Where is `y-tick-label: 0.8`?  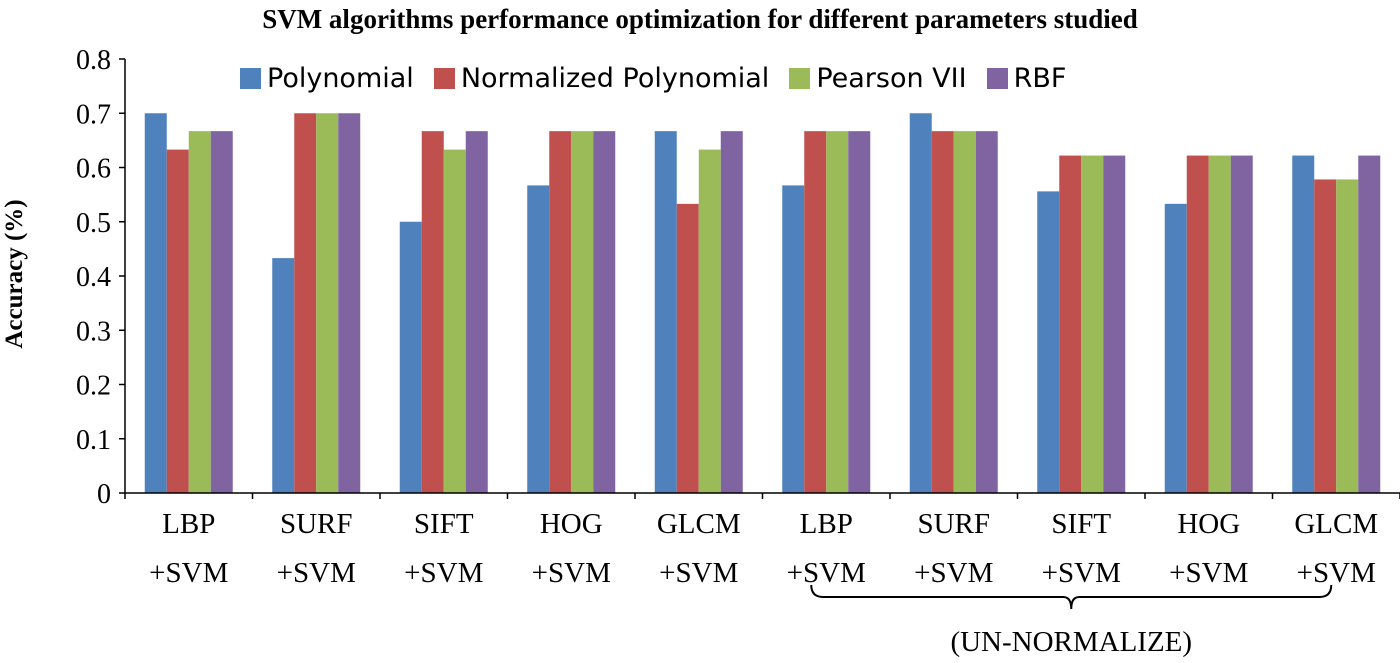 y-tick-label: 0.8 is located at coordinates (93, 60).